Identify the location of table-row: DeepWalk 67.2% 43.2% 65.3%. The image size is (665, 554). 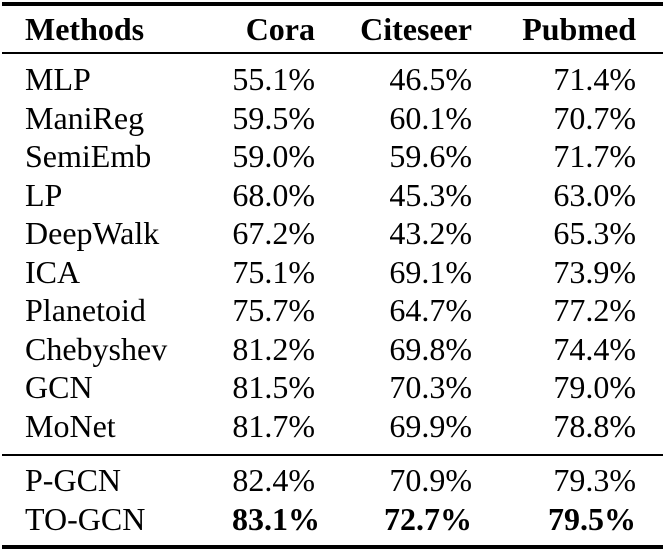
(332, 233).